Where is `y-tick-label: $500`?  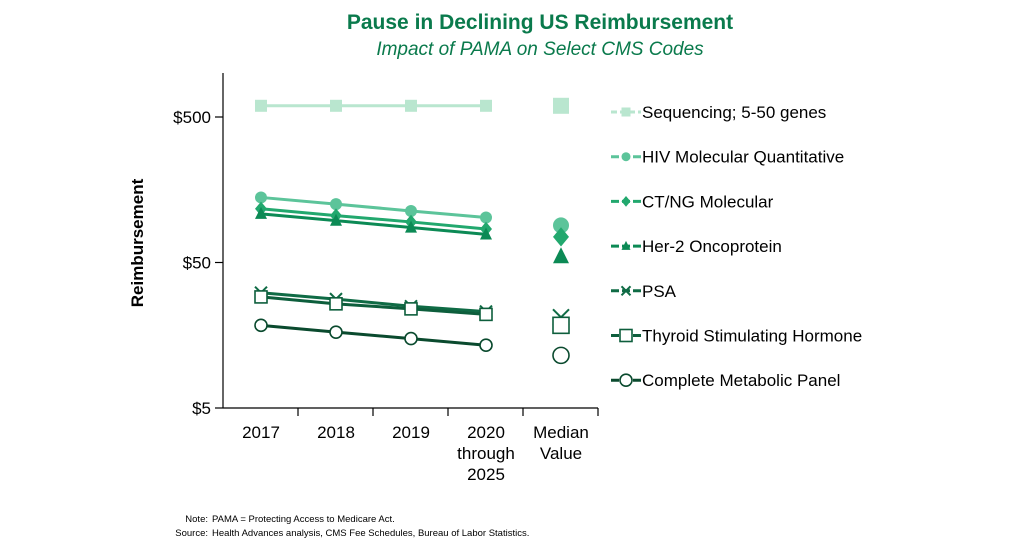 y-tick-label: $500 is located at coordinates (192, 117).